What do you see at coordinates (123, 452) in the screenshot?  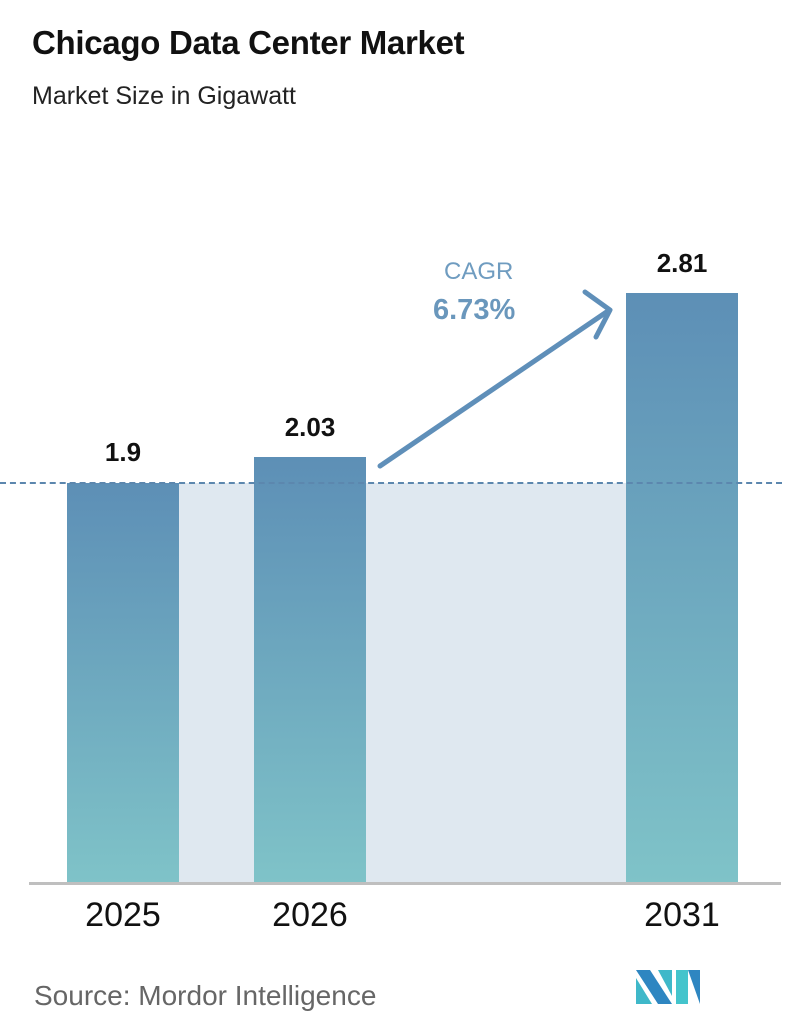 I see `value-label-2025: 1.9` at bounding box center [123, 452].